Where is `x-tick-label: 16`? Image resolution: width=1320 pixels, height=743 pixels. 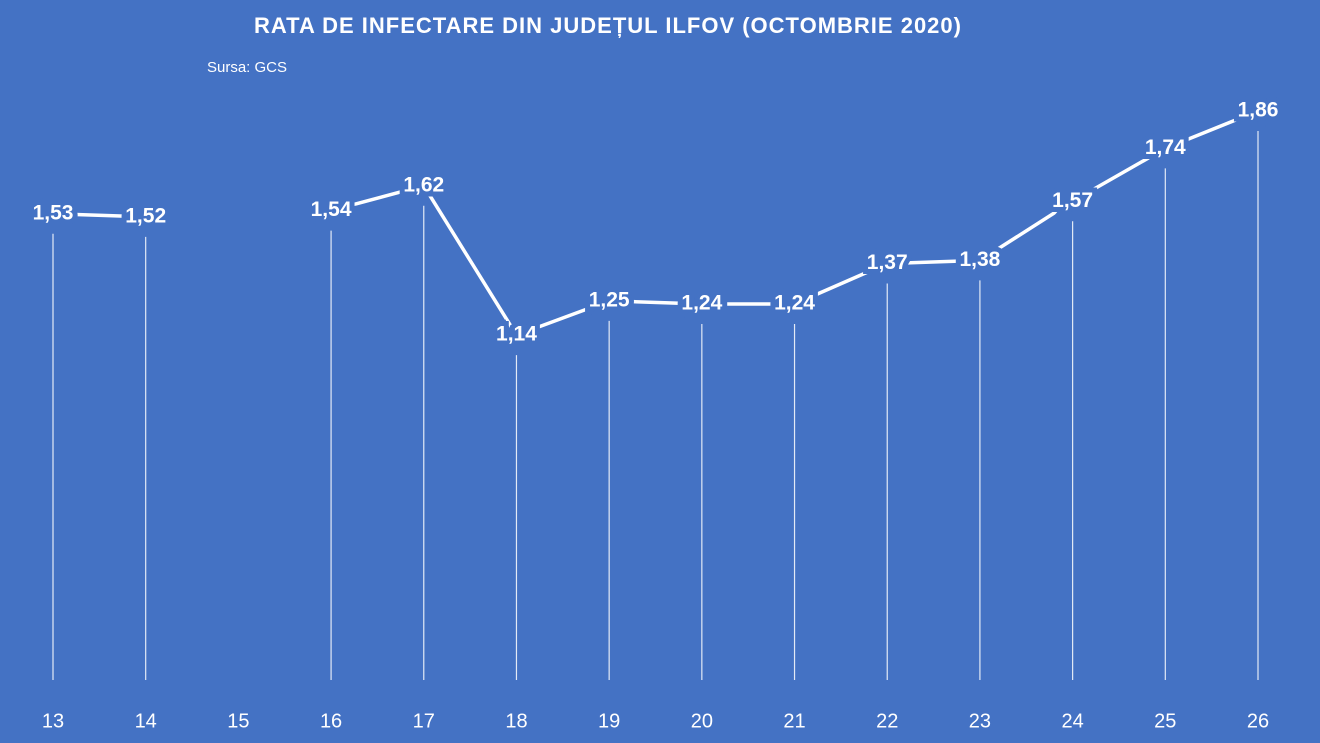 x-tick-label: 16 is located at coordinates (331, 721).